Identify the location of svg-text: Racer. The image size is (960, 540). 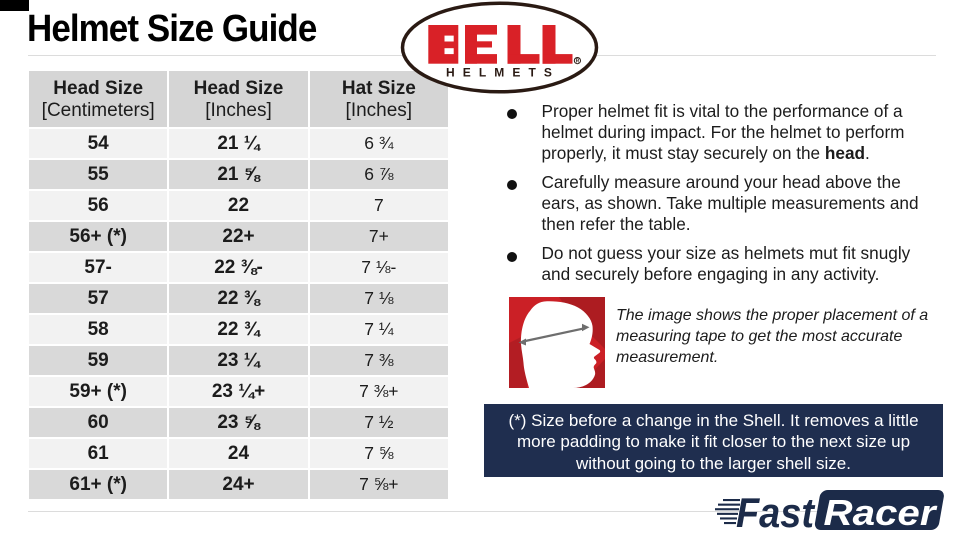
(881, 512).